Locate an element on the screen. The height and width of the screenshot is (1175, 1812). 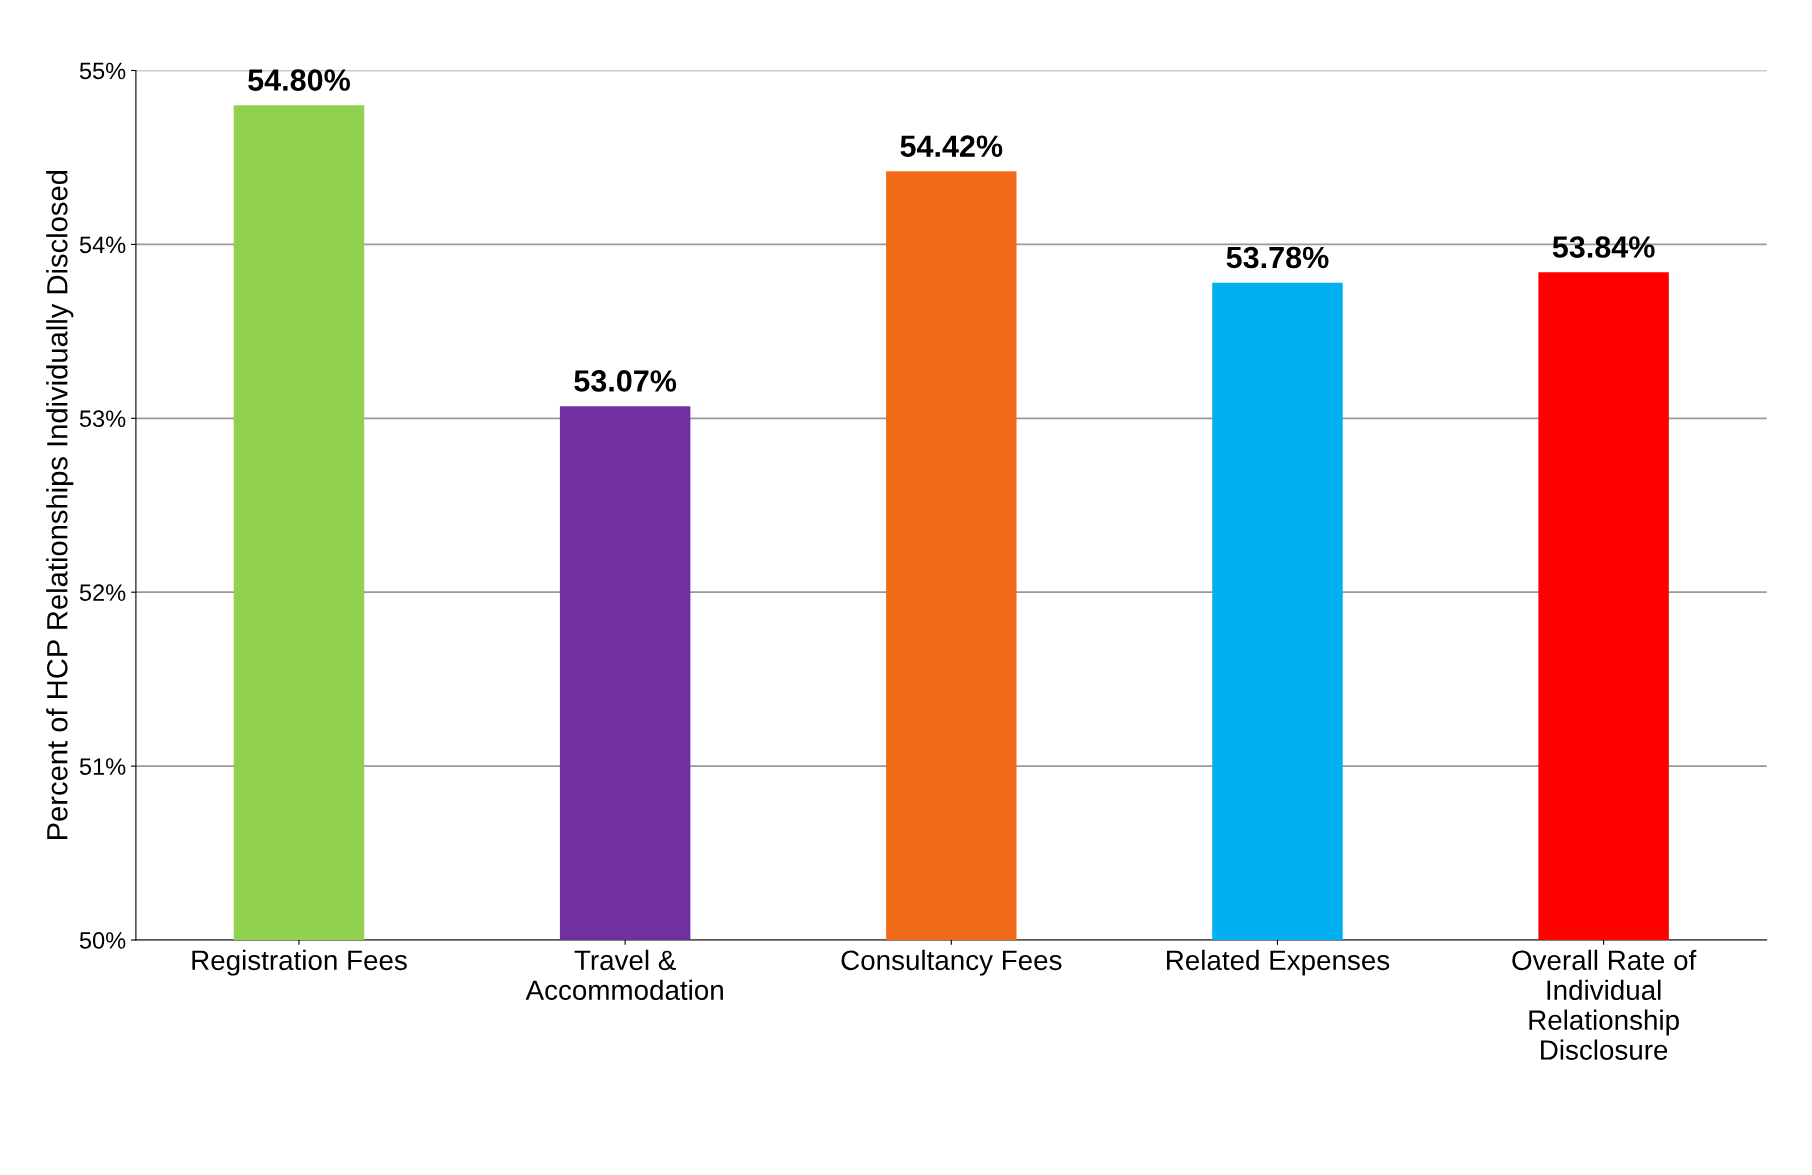
y-tick-label: 53% is located at coordinates (102, 419).